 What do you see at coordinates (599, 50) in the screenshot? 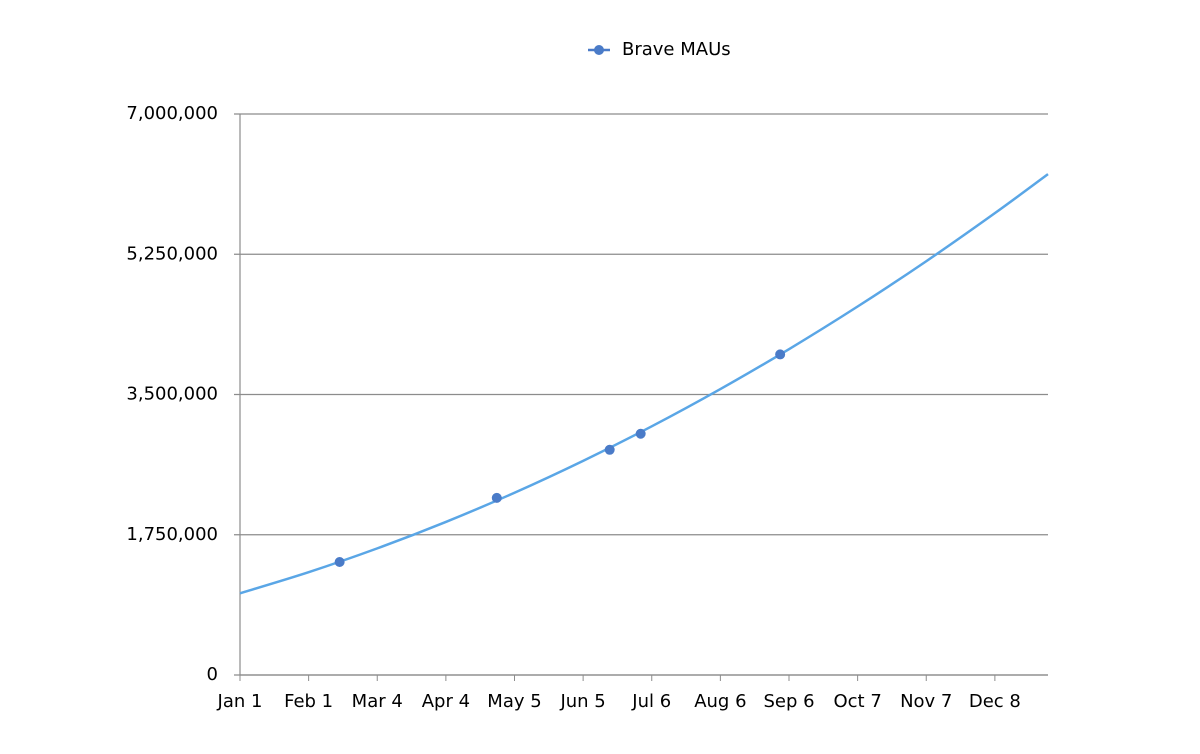
I see `legend-marker` at bounding box center [599, 50].